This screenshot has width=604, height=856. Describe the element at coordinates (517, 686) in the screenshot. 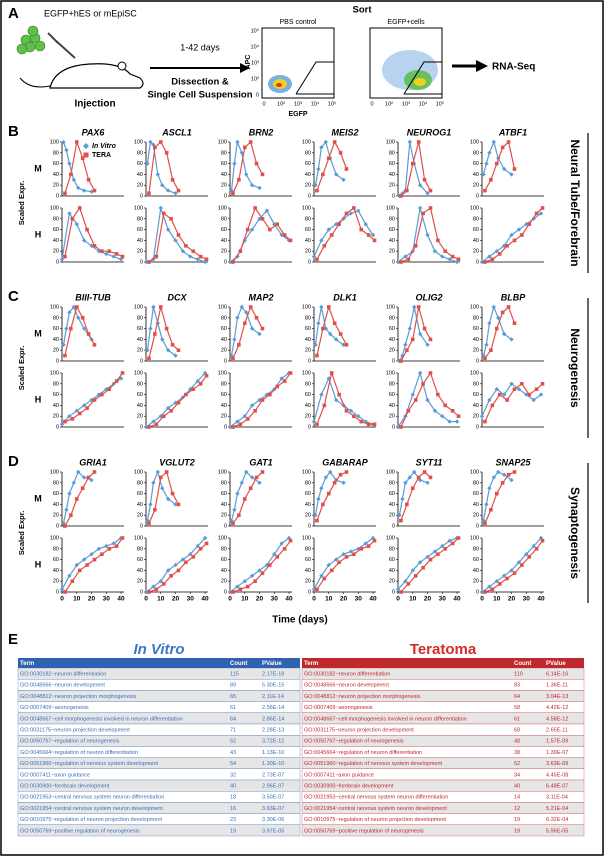

I see `table-cell: 83` at that location.